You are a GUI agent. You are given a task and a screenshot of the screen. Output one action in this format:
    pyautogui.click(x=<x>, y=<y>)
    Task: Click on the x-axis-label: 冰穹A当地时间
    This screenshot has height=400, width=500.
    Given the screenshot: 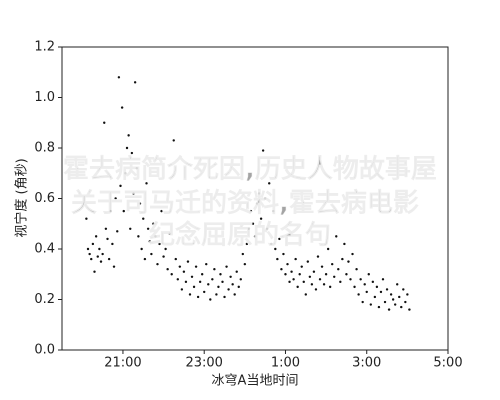 What is the action you would take?
    pyautogui.click(x=255, y=381)
    